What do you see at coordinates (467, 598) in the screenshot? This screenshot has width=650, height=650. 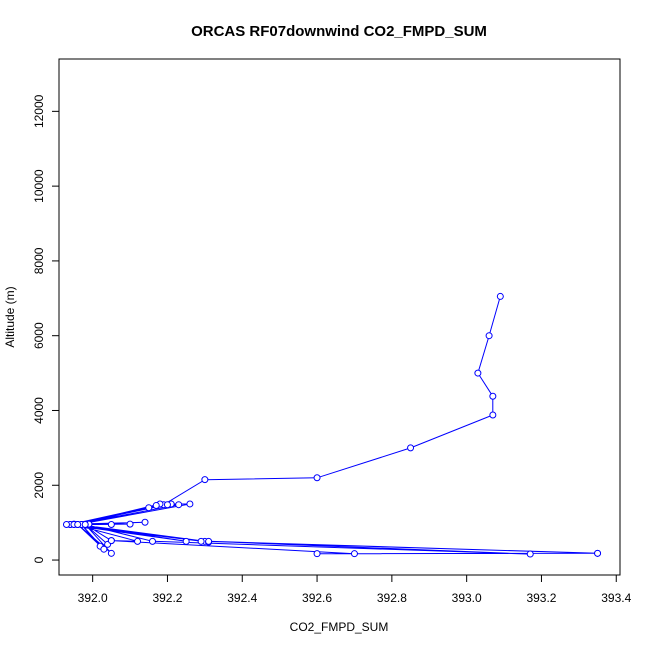 I see `x-tick-label: 393.0` at bounding box center [467, 598].